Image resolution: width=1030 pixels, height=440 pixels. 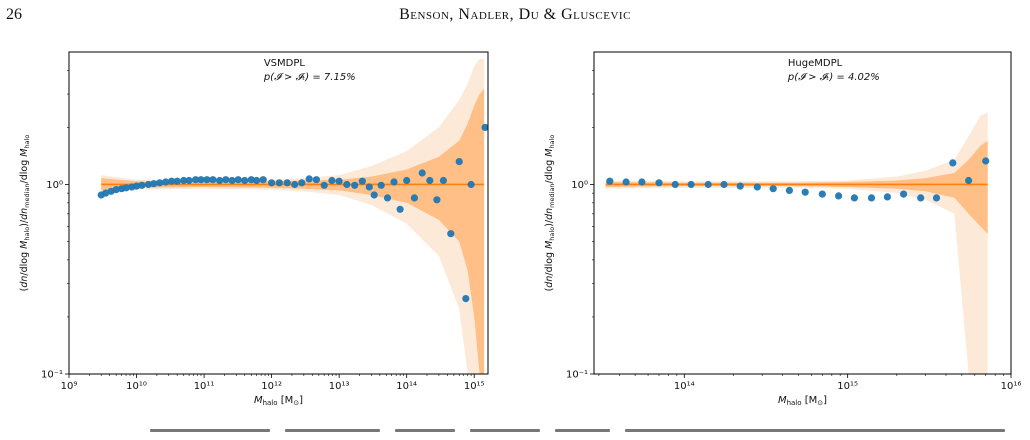 What do you see at coordinates (833, 77) in the screenshot?
I see `chart-subtitle: p(𝓘 > 𝓘ₜ) = 4.02%` at bounding box center [833, 77].